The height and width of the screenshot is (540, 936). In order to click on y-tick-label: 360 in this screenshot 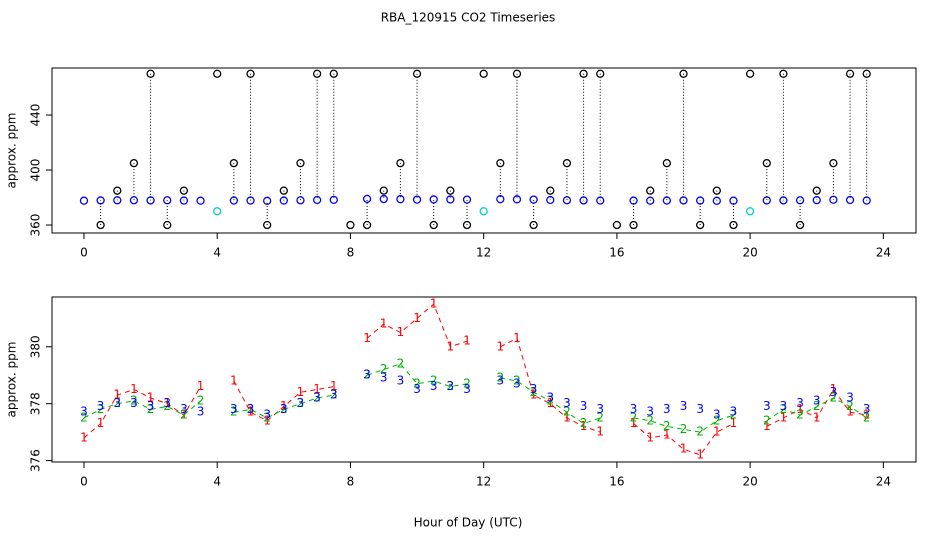, I will do `click(36, 225)`.